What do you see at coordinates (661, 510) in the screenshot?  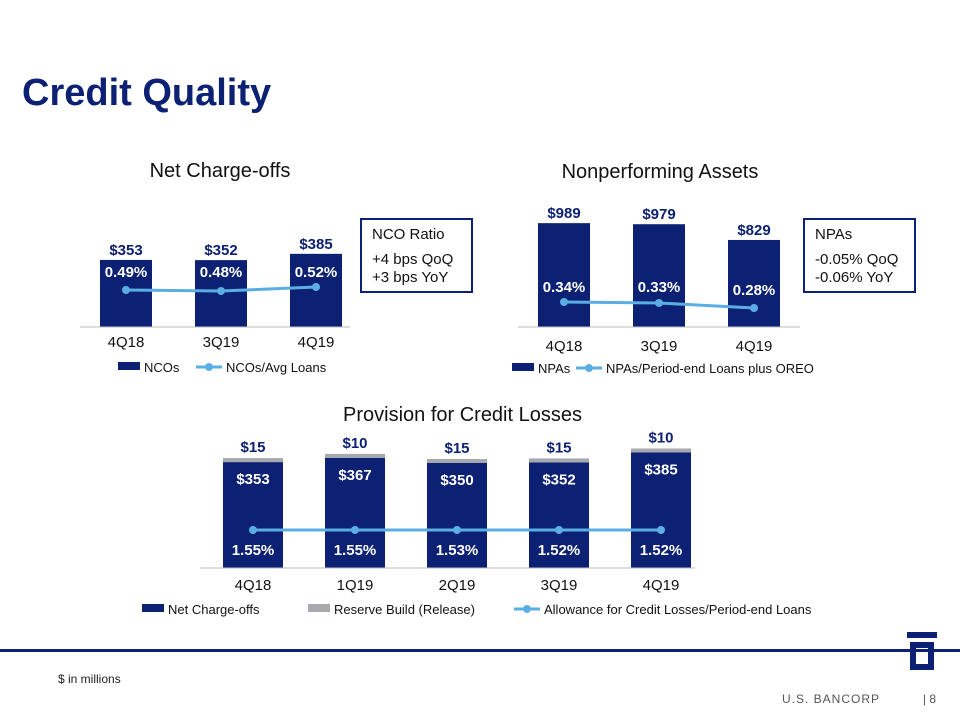 I see `provision-bar-nco-4Q19` at bounding box center [661, 510].